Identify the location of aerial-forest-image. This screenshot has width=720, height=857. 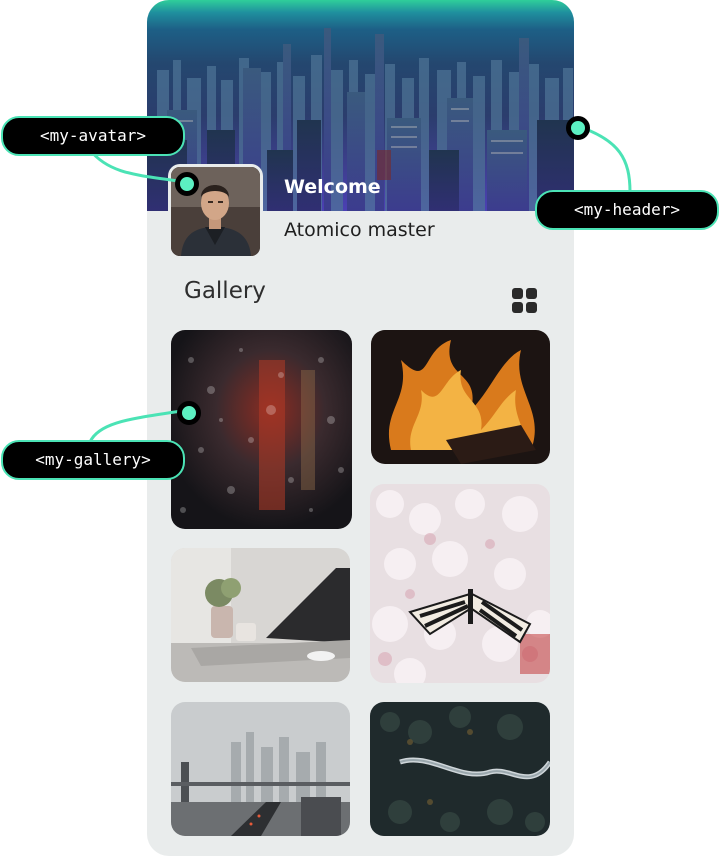
(460, 769).